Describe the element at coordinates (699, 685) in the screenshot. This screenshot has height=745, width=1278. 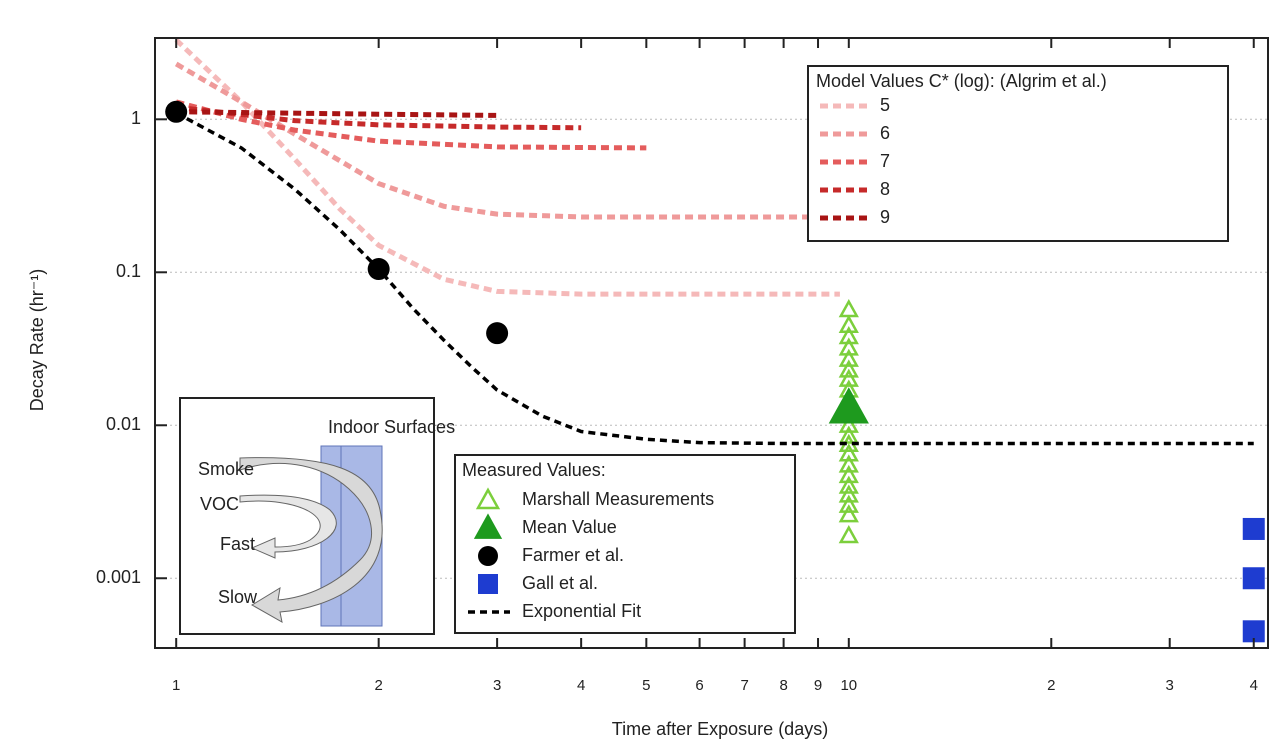
I see `x-tick-label: 6` at that location.